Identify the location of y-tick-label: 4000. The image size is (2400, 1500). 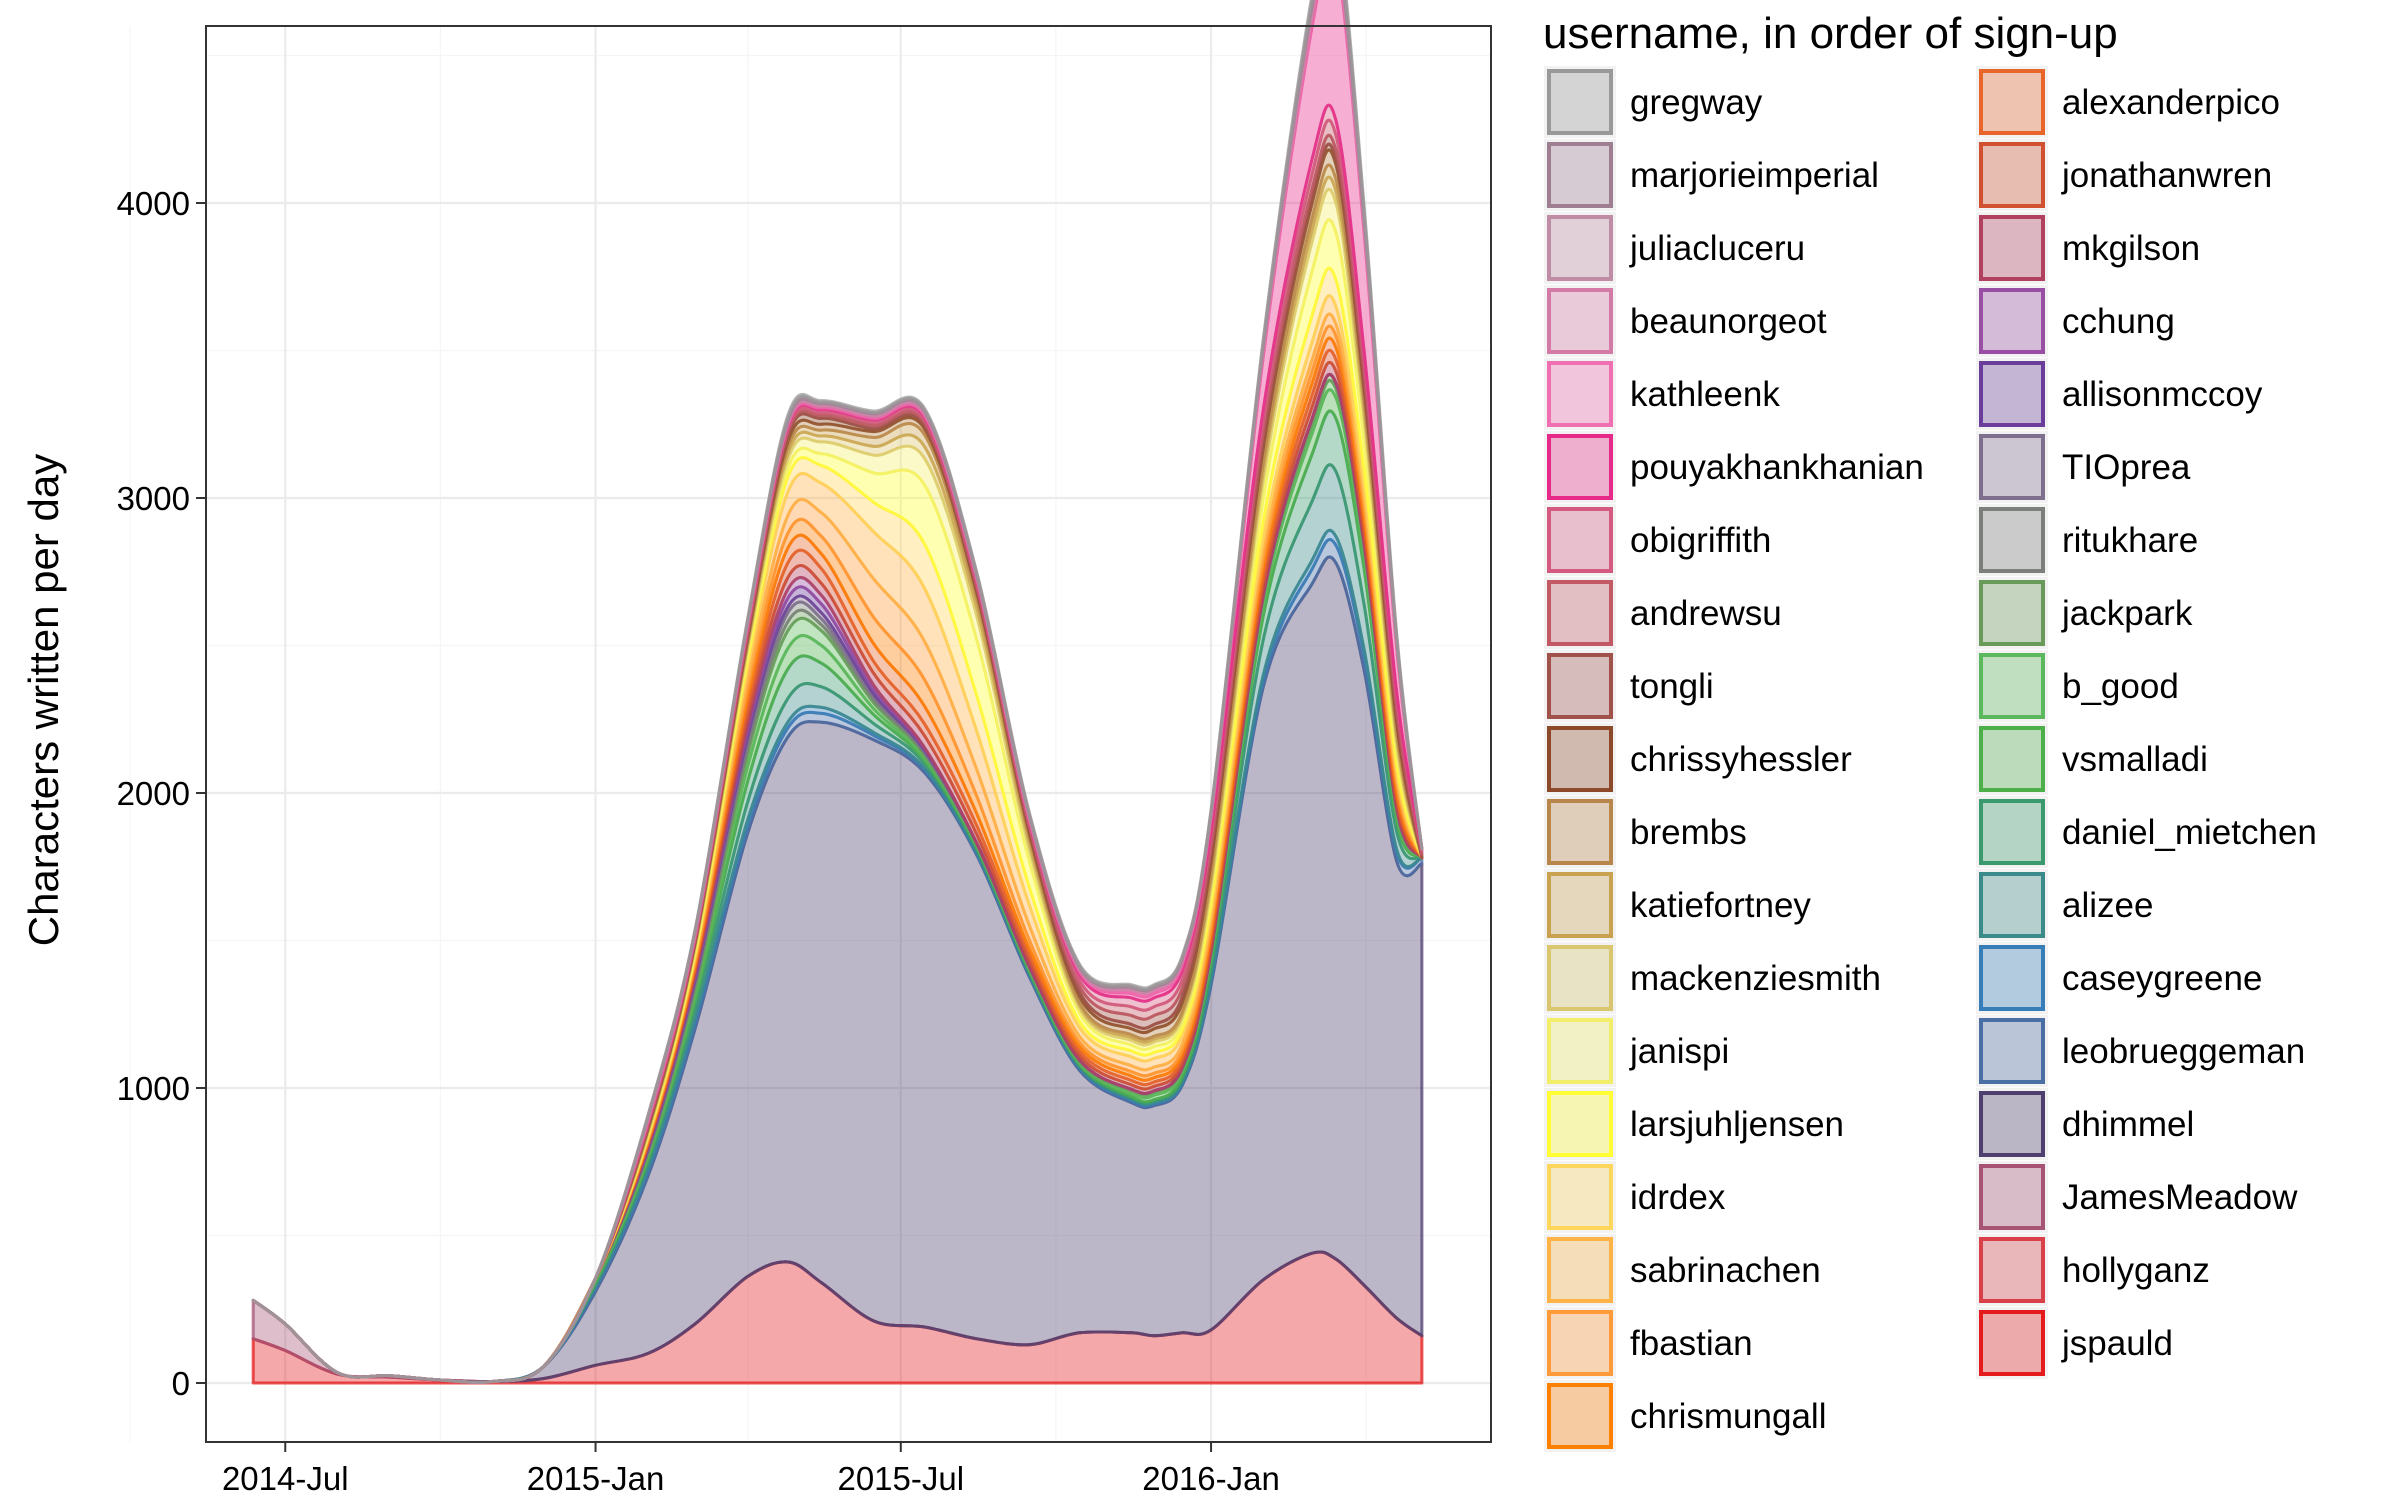
(153, 203).